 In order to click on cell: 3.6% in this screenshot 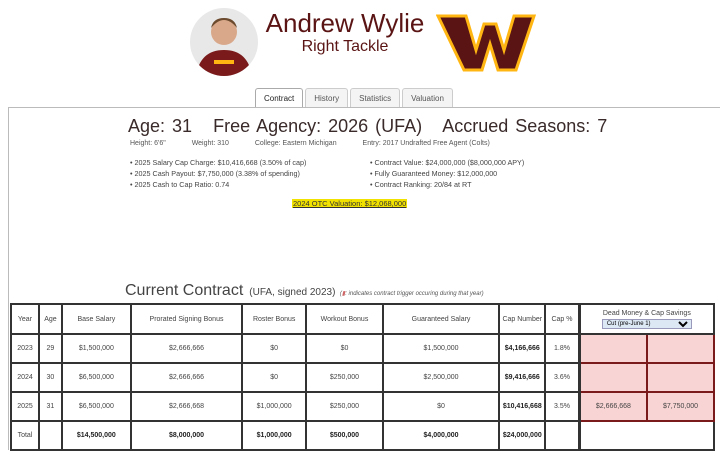, I will do `click(562, 377)`.